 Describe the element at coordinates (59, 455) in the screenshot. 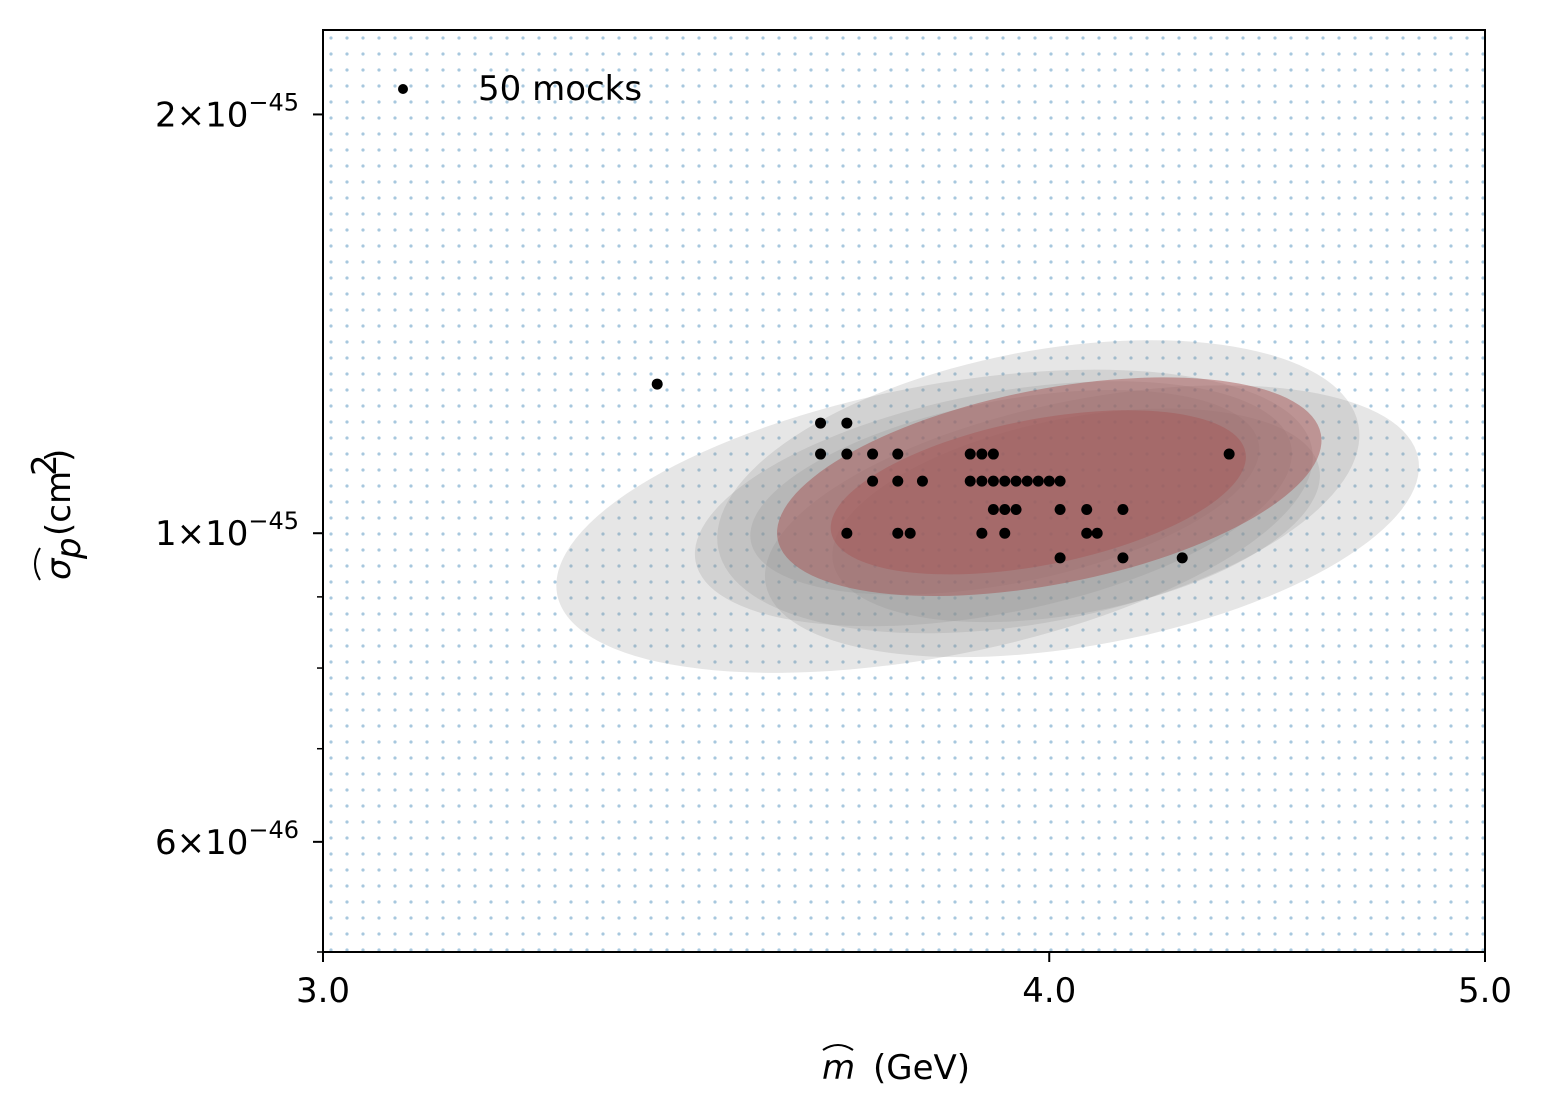

I see `y-axis-label-close: )` at that location.